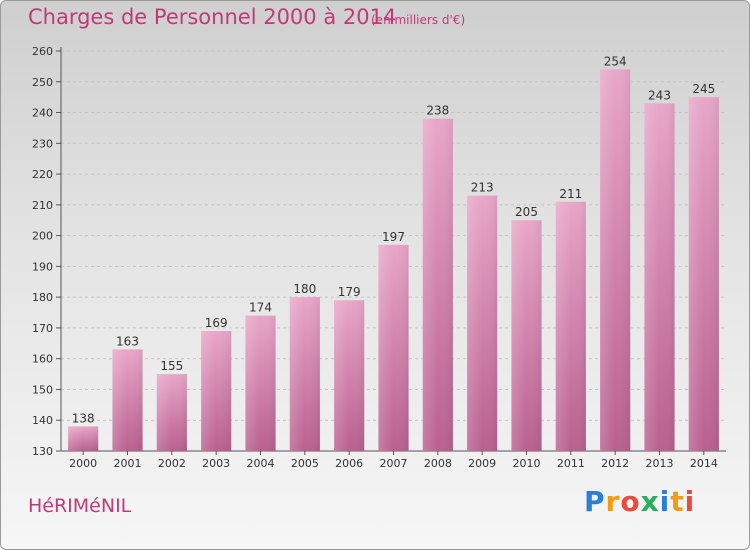 The image size is (750, 550). Describe the element at coordinates (527, 463) in the screenshot. I see `x-tick-label: 2010` at that location.